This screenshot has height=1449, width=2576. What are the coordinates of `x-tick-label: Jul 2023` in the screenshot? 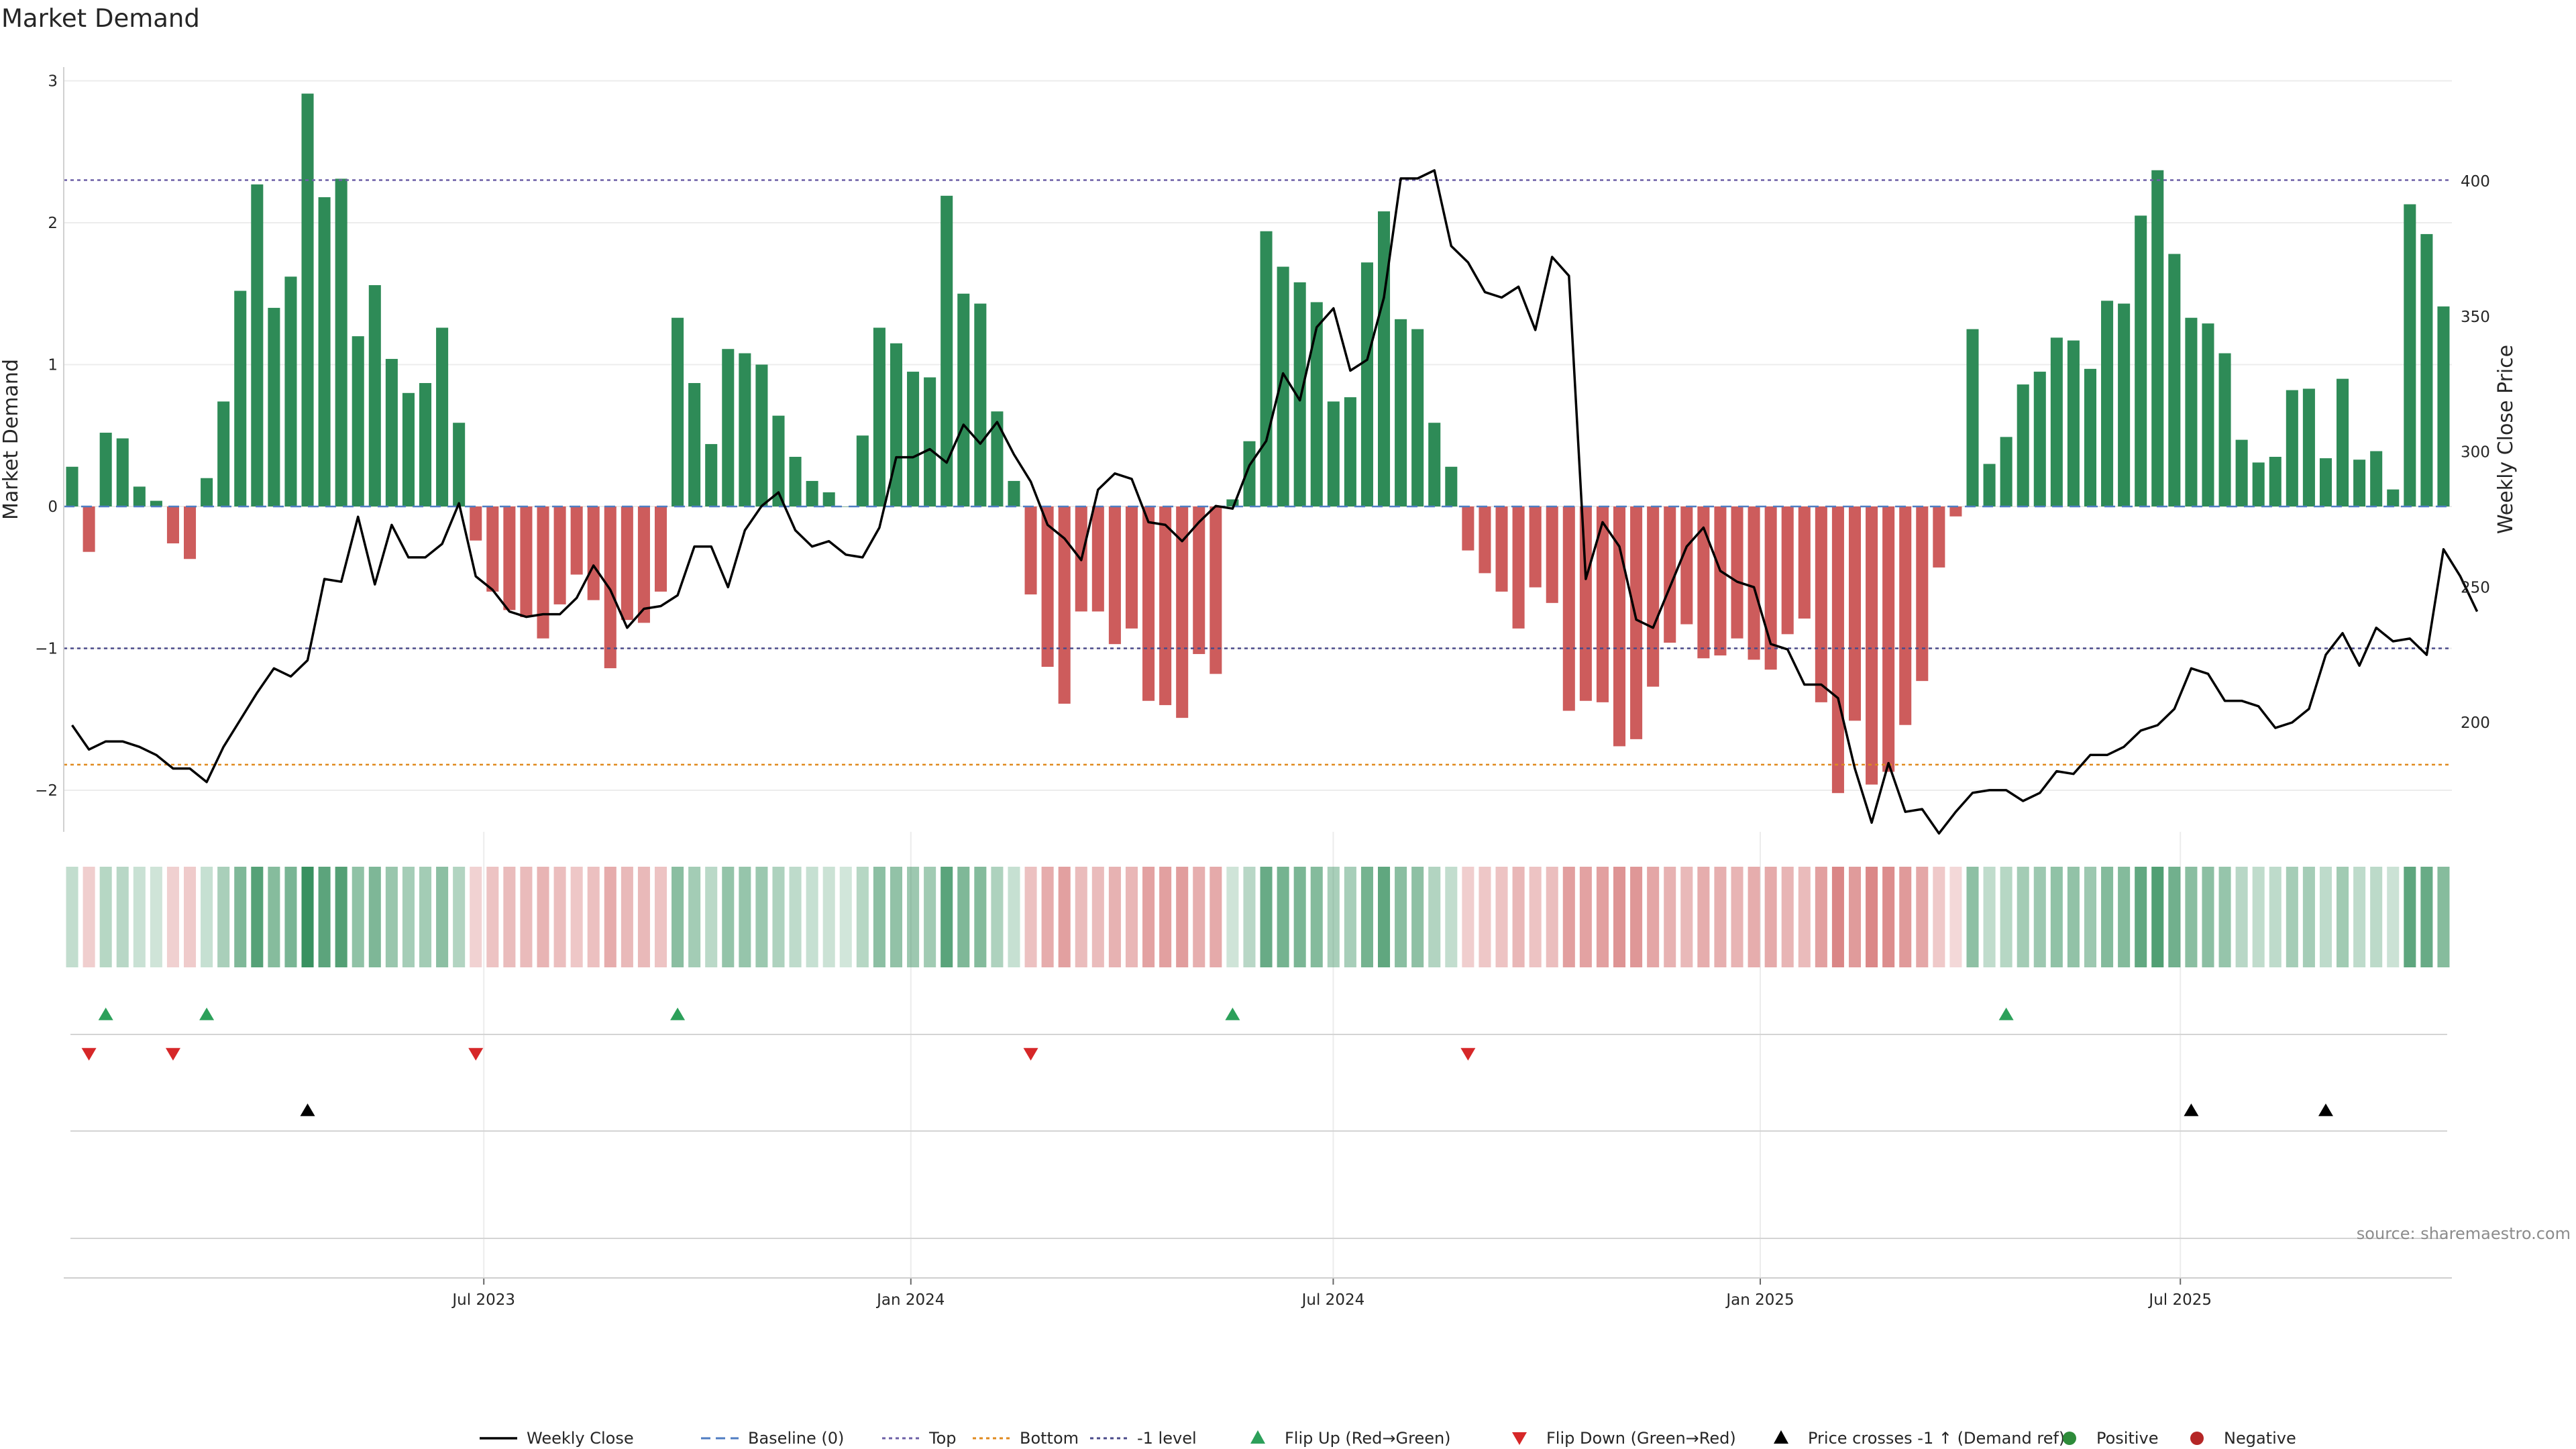 It's located at (483, 1300).